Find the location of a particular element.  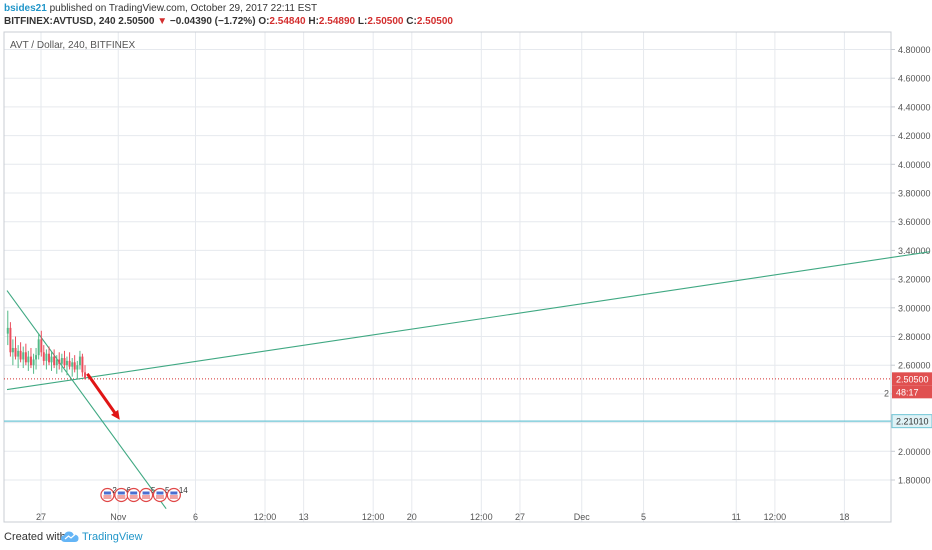

footer: Created with TradingView is located at coordinates (466, 537).